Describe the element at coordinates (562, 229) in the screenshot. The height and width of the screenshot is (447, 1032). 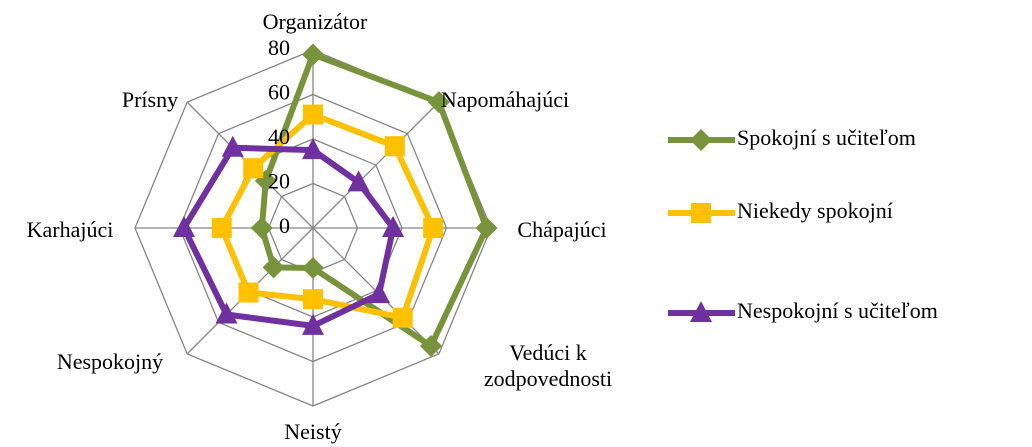
I see `category-label: Chápajúci` at that location.